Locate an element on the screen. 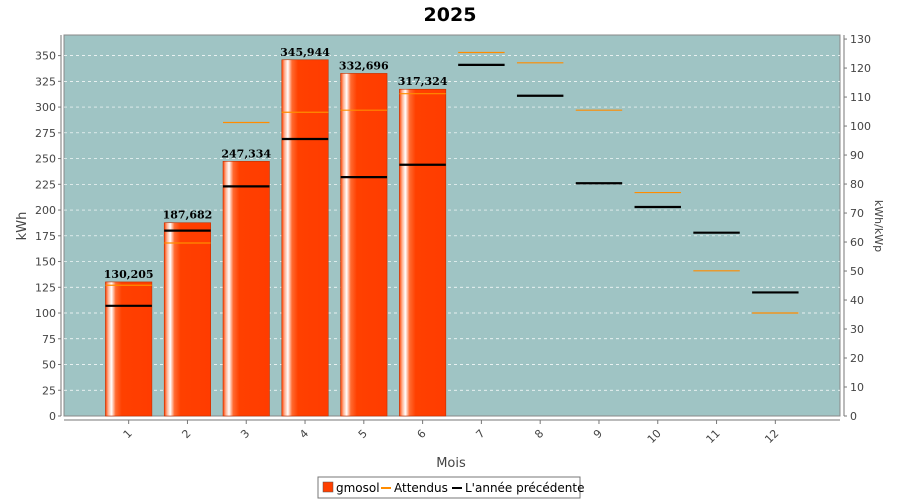 This screenshot has height=500, width=900. y-tick-label: 225 is located at coordinates (45, 184).